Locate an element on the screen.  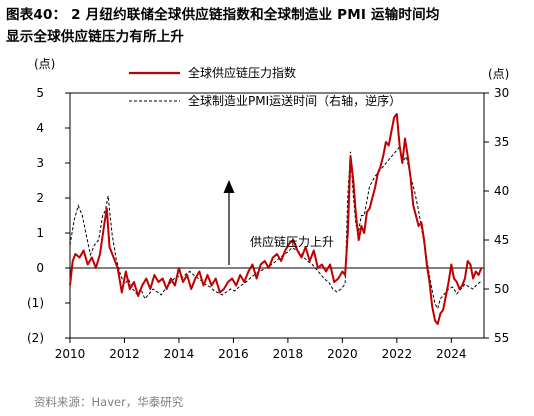
right-axis-unit: (点) is located at coordinates (498, 74).